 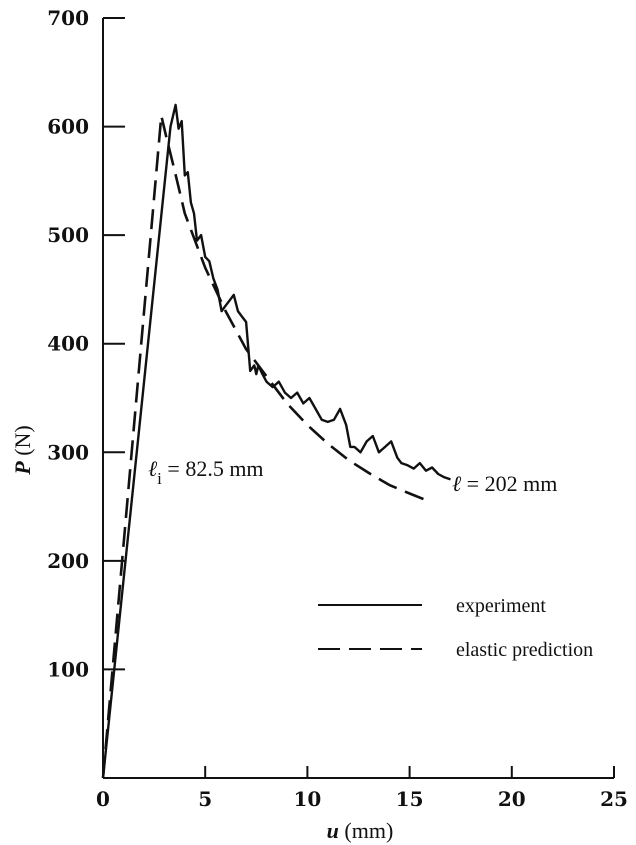 I want to click on x-tick-label: 25, so click(x=614, y=799).